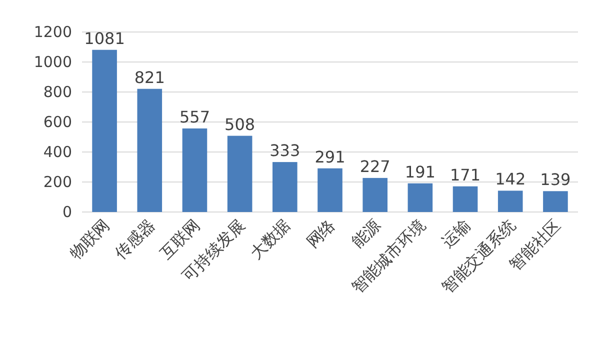  I want to click on x-tick-label: 大数据, so click(270, 239).